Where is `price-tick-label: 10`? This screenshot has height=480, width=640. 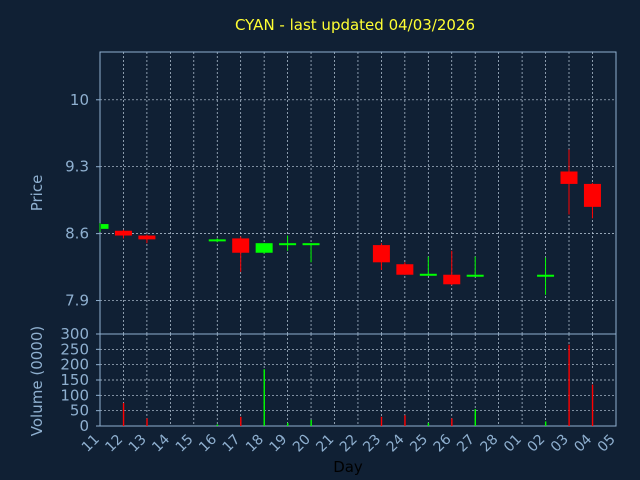 price-tick-label: 10 is located at coordinates (79, 100).